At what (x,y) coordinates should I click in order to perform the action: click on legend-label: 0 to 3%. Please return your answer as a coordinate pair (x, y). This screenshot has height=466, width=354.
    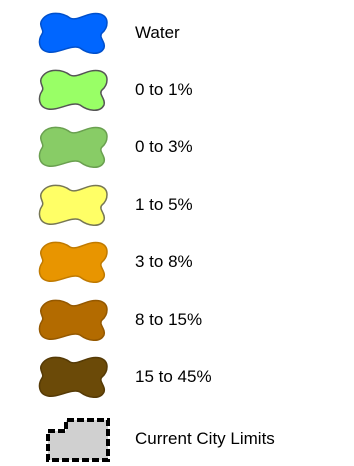
    Looking at the image, I should click on (164, 146).